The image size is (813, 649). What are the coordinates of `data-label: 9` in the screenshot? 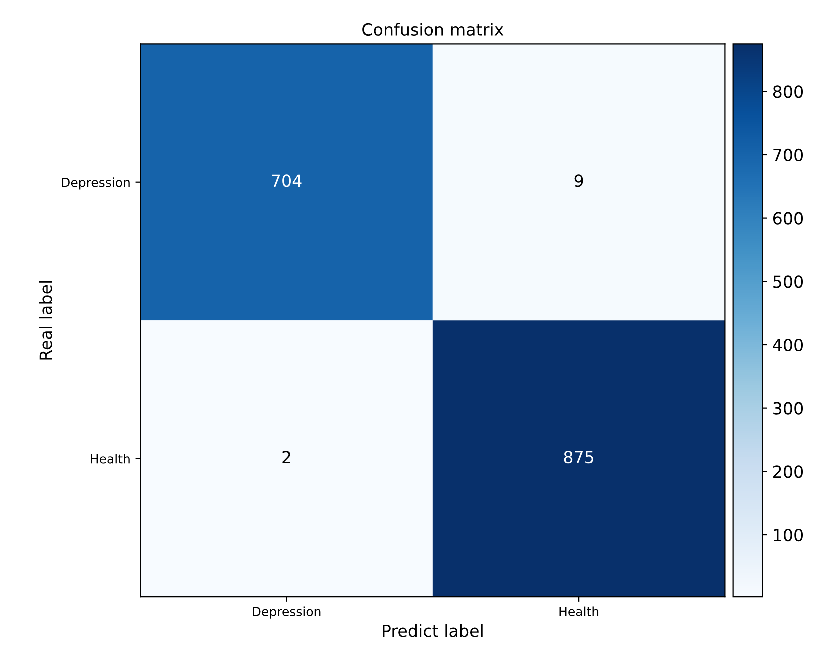 It's located at (579, 181).